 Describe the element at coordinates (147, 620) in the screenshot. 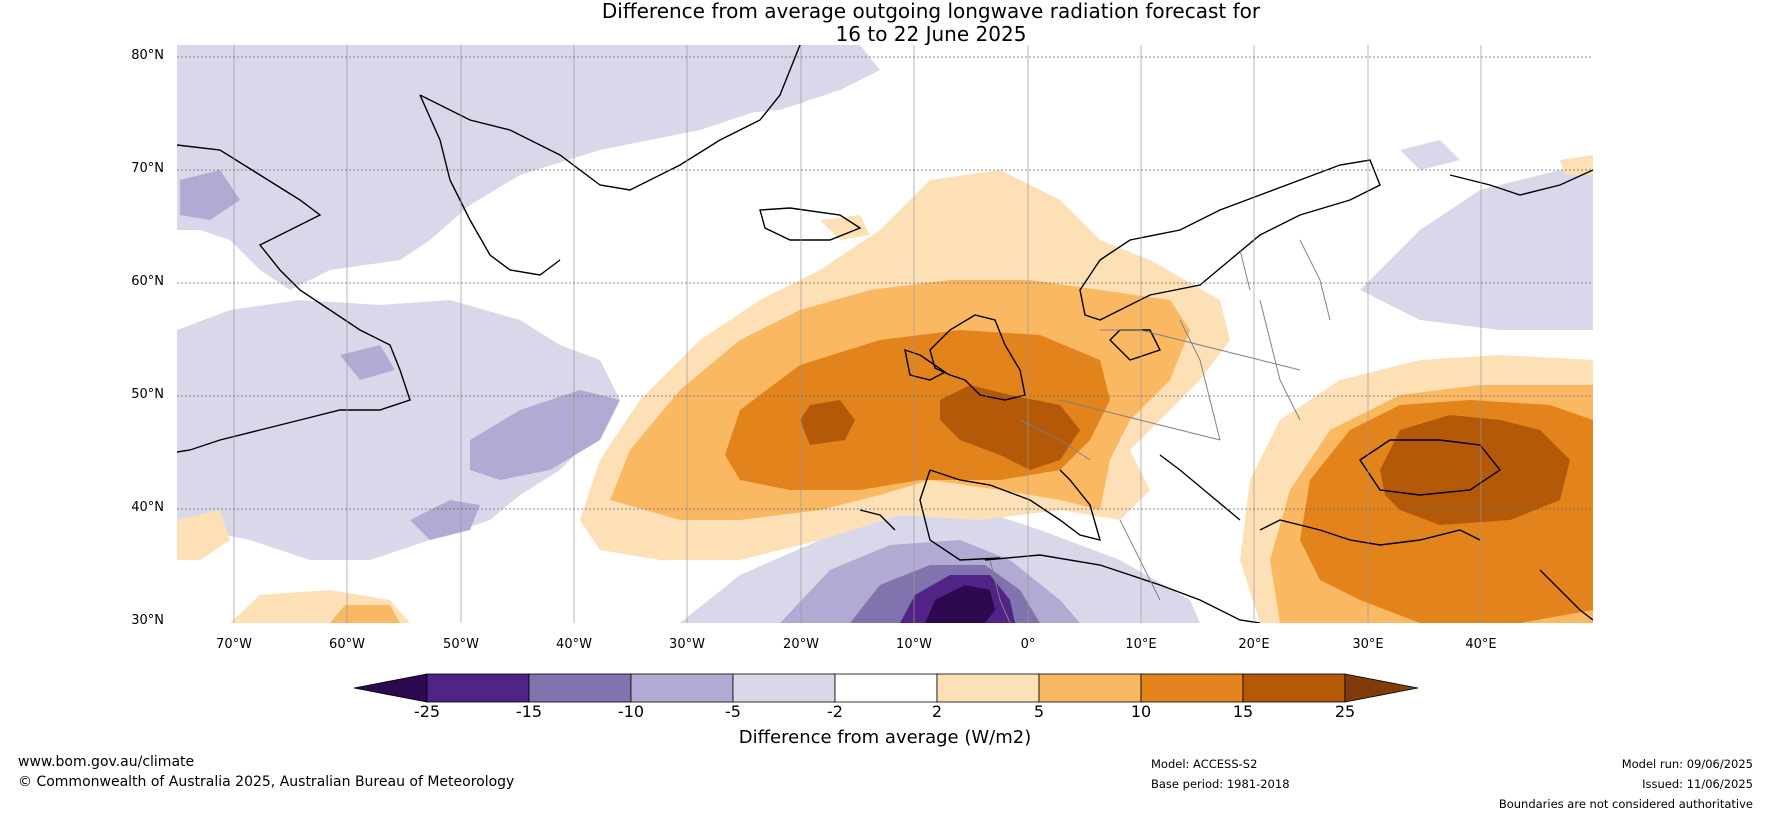

I see `lat-label-30n: 30°N` at that location.